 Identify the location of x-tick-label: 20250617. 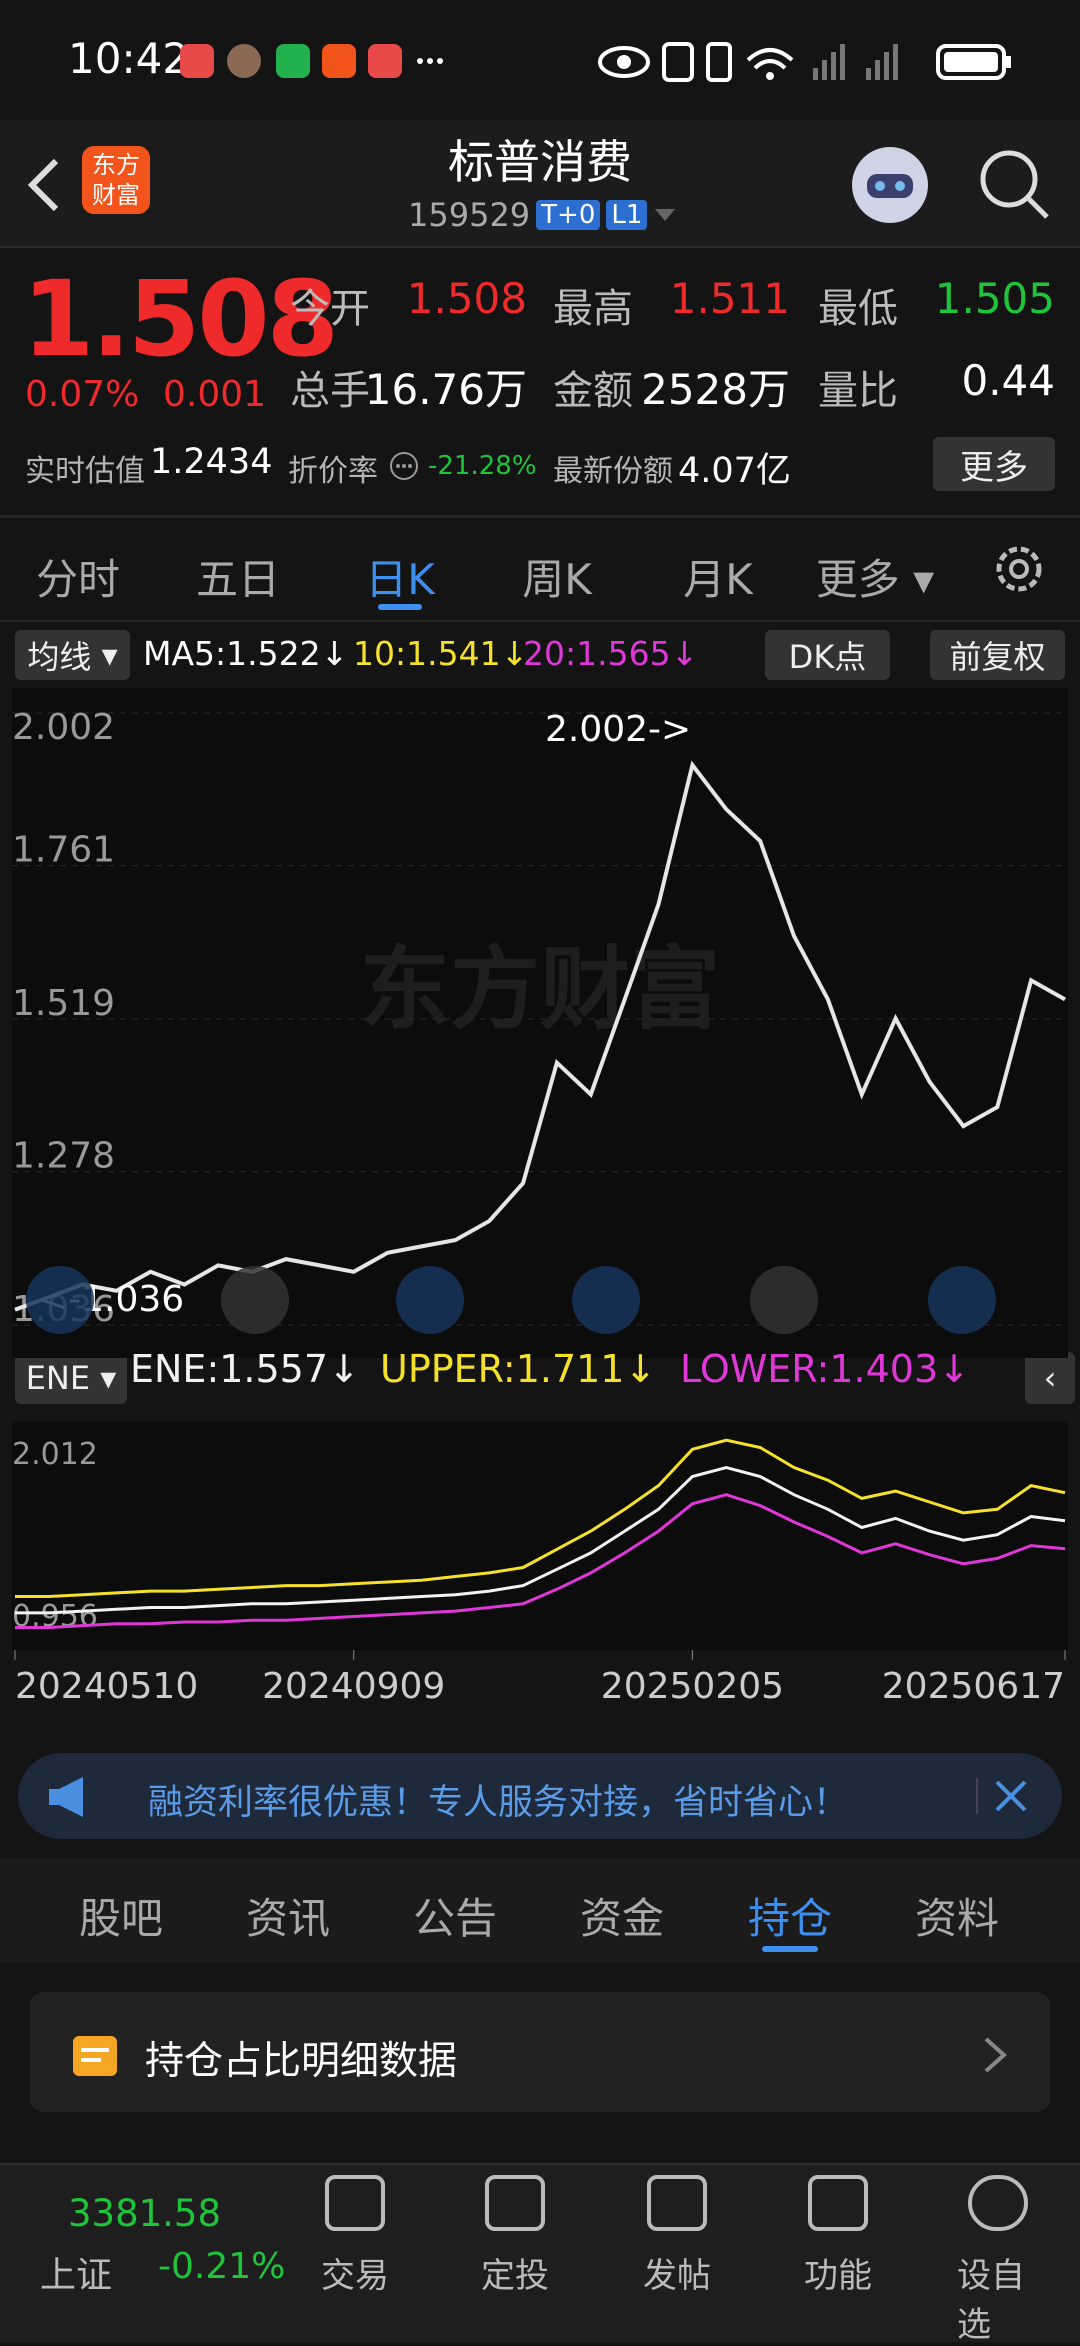
(973, 1686).